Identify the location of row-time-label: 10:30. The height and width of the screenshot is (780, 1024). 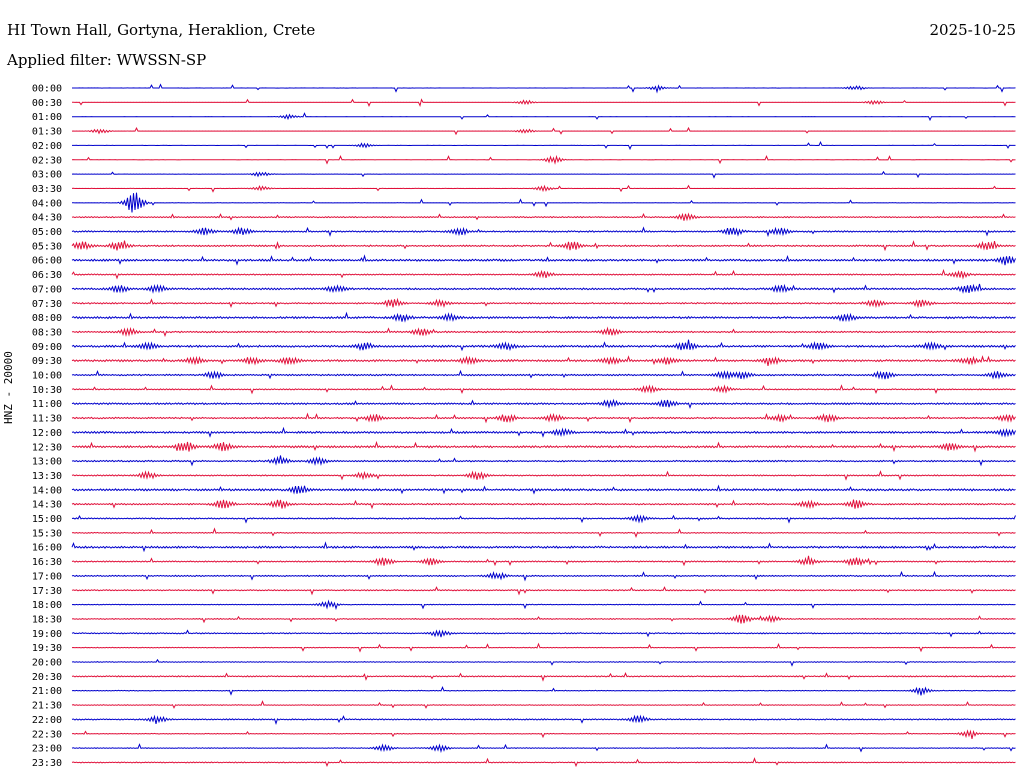
(47, 390).